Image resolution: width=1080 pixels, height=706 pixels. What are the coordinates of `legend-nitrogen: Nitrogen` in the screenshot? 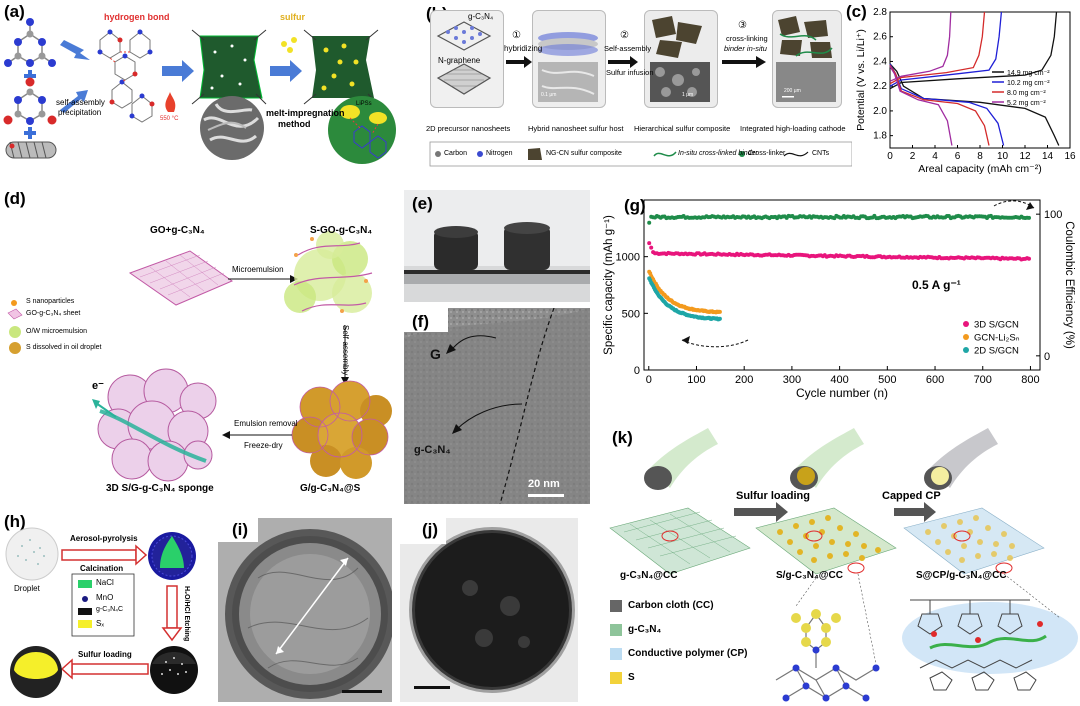 It's located at (499, 153).